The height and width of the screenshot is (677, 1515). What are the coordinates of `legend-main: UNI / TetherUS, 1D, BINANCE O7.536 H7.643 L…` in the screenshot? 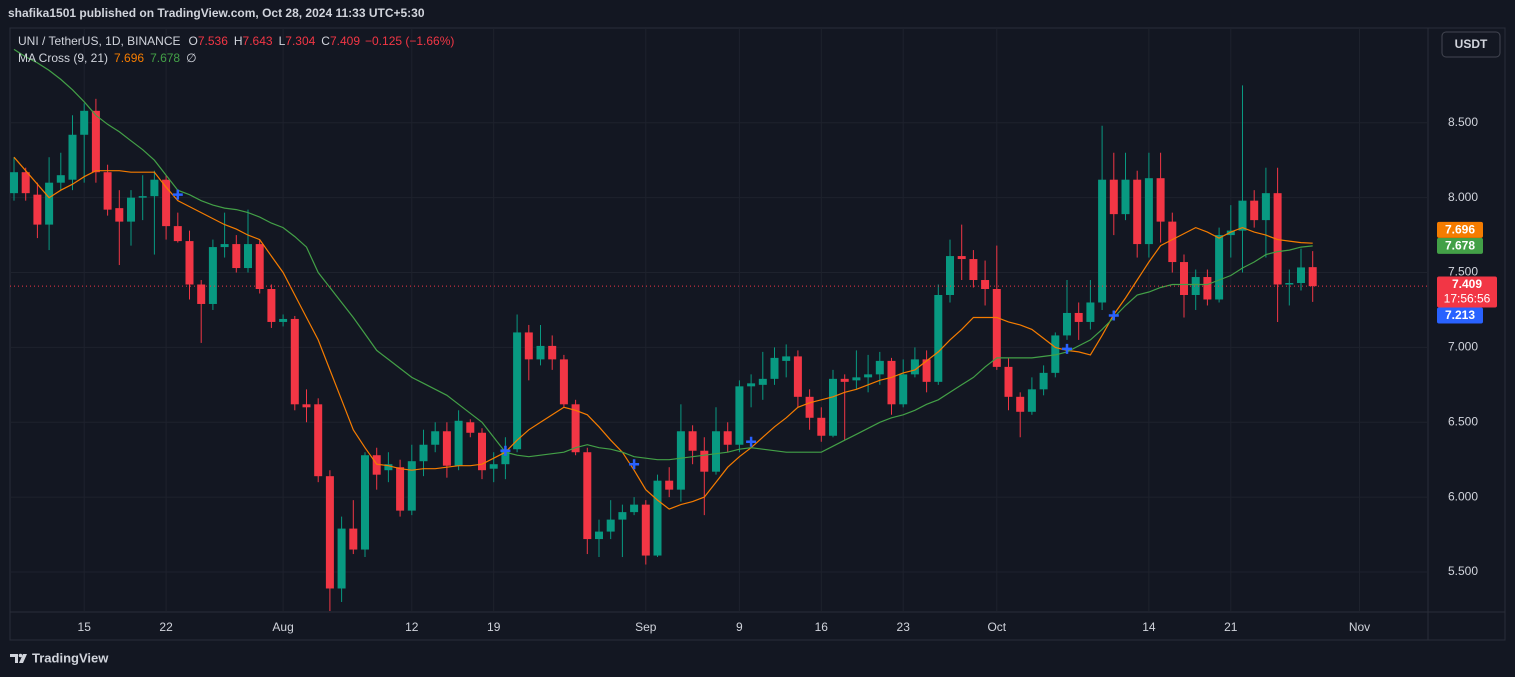 It's located at (236, 41).